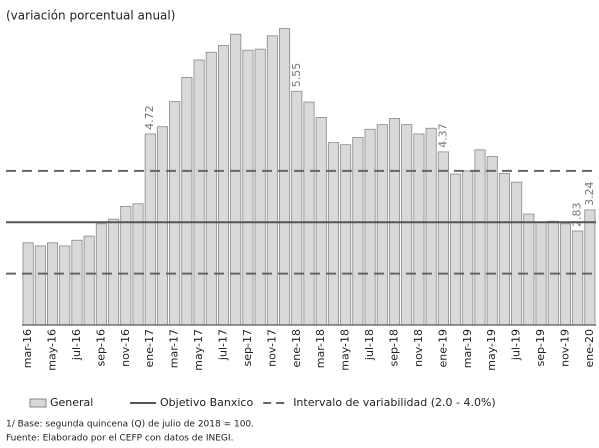  I want to click on x-tick-label: sep-16, so click(100, 347).